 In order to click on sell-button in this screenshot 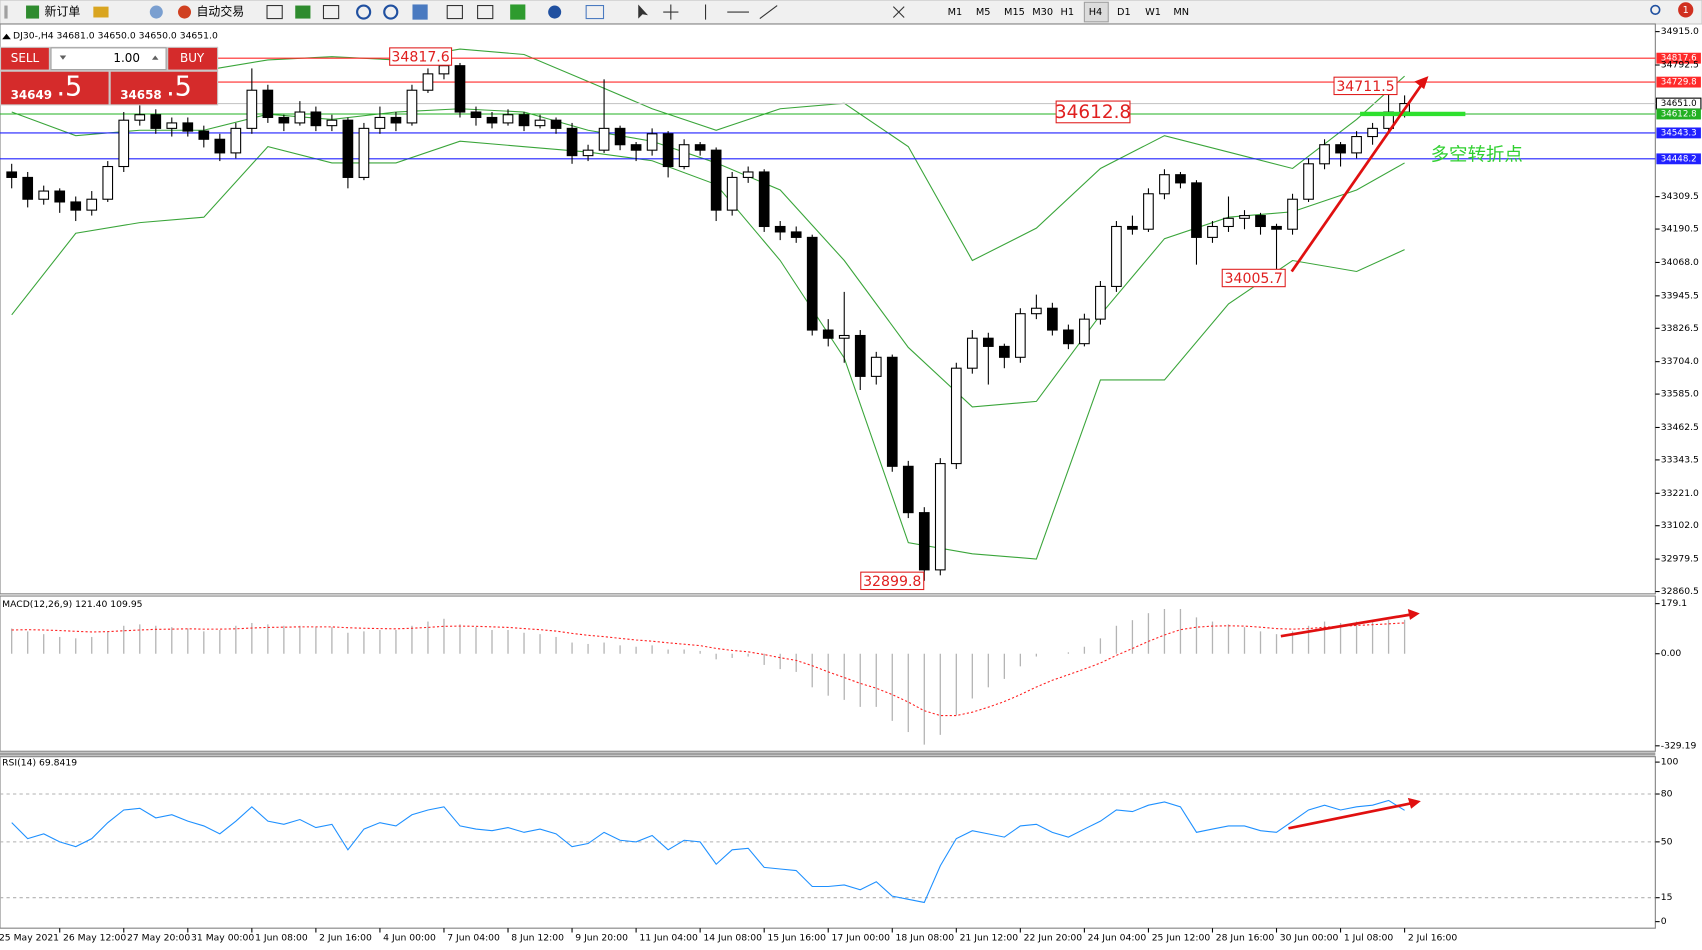, I will do `click(25, 58)`.